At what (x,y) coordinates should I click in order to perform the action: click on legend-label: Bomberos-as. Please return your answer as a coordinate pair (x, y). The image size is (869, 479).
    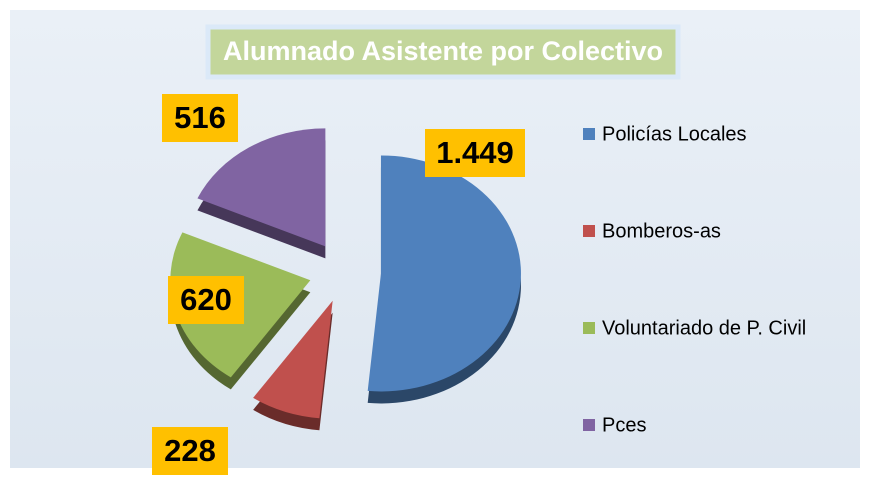
    Looking at the image, I should click on (661, 231).